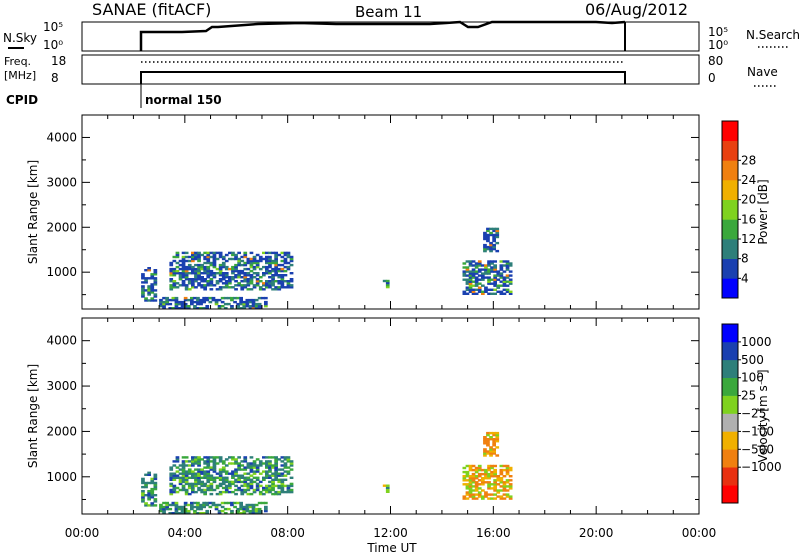 The width and height of the screenshot is (800, 554). Describe the element at coordinates (730, 476) in the screenshot. I see `colorbar-swatch` at that location.